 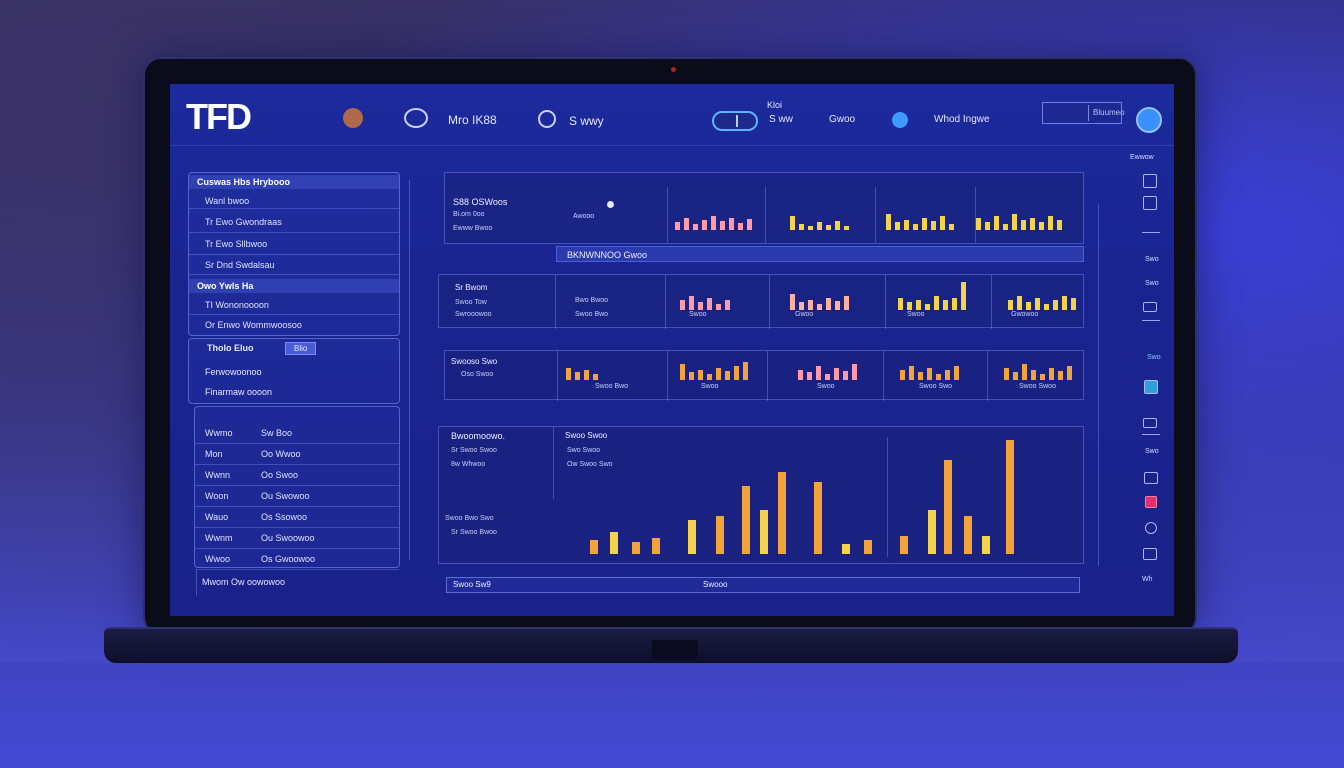 What do you see at coordinates (294, 305) in the screenshot?
I see `list-item: TI Wononoooon` at bounding box center [294, 305].